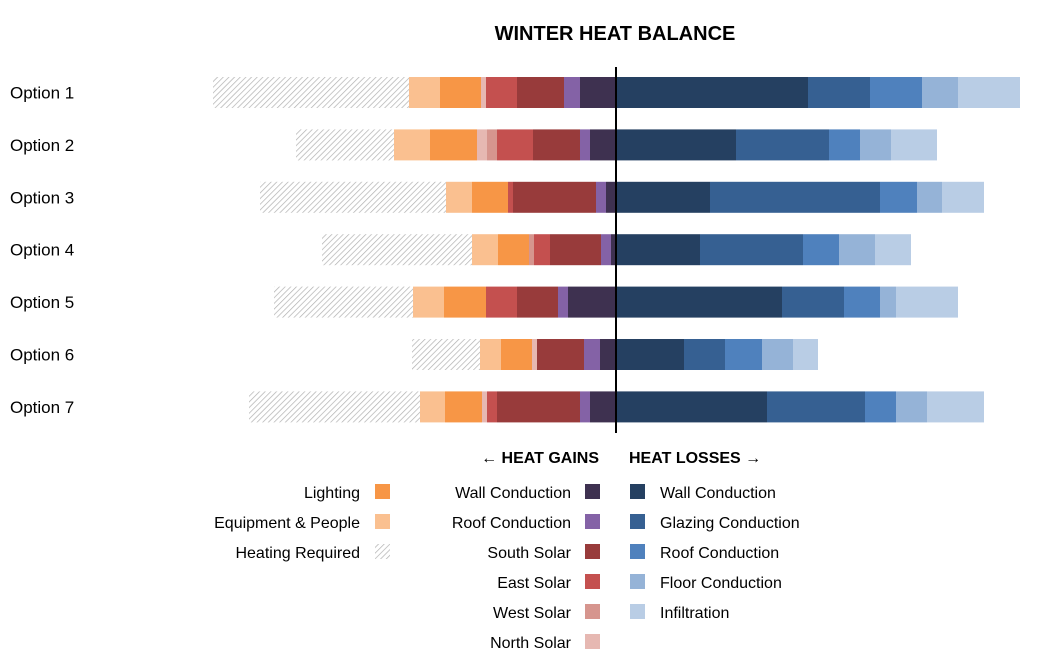 This screenshot has height=670, width=1060. What do you see at coordinates (592, 581) in the screenshot?
I see `legend-swatch-east-solar` at bounding box center [592, 581].